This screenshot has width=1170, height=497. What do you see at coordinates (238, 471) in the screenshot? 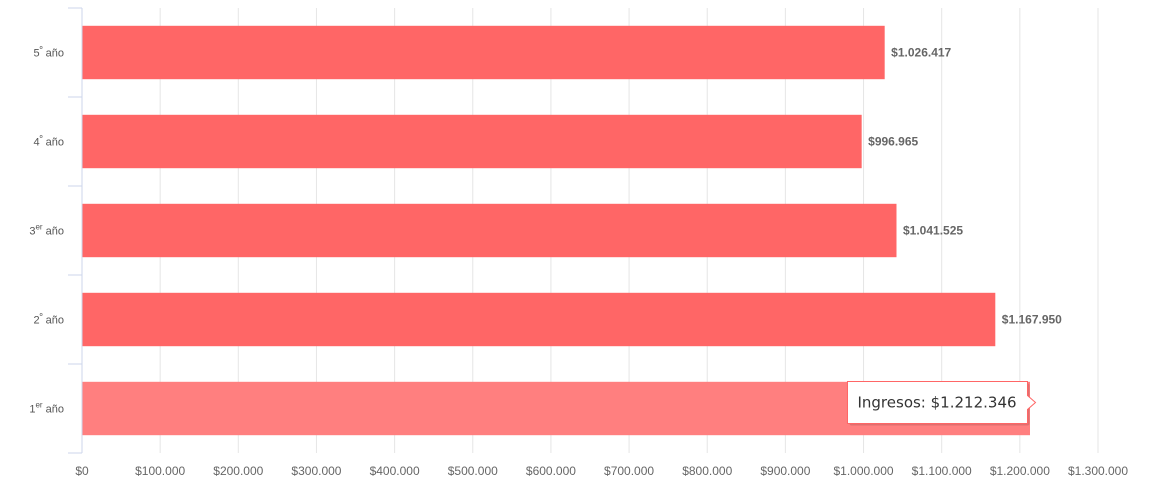
I see `x-tick-label: $200.000` at bounding box center [238, 471].